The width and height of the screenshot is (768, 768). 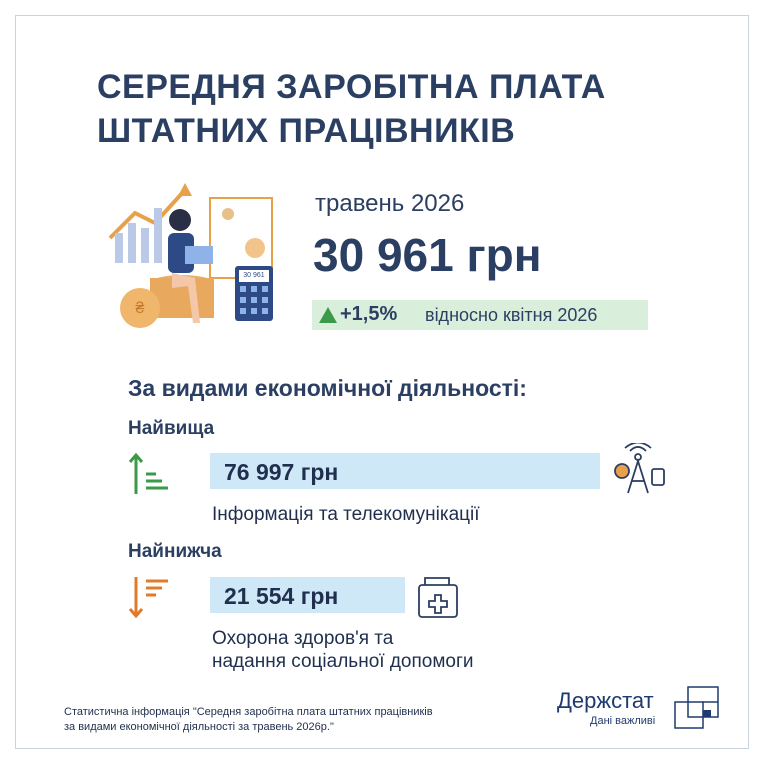 What do you see at coordinates (327, 388) in the screenshot?
I see `section-heading: За видами економічної діяльності:` at bounding box center [327, 388].